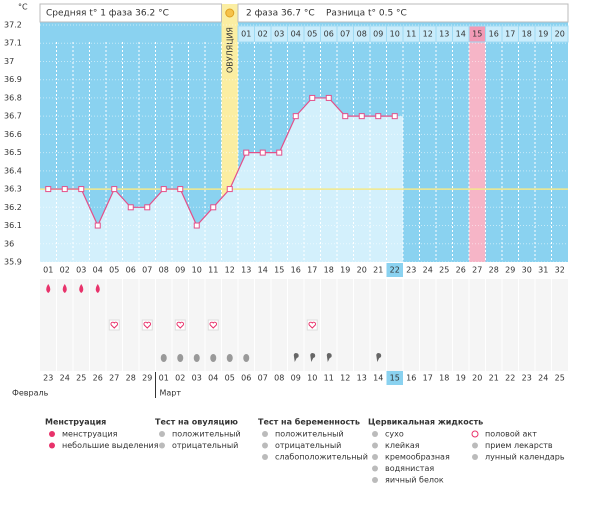 The height and width of the screenshot is (508, 600). Describe the element at coordinates (461, 378) in the screenshot. I see `date-label: 19` at that location.